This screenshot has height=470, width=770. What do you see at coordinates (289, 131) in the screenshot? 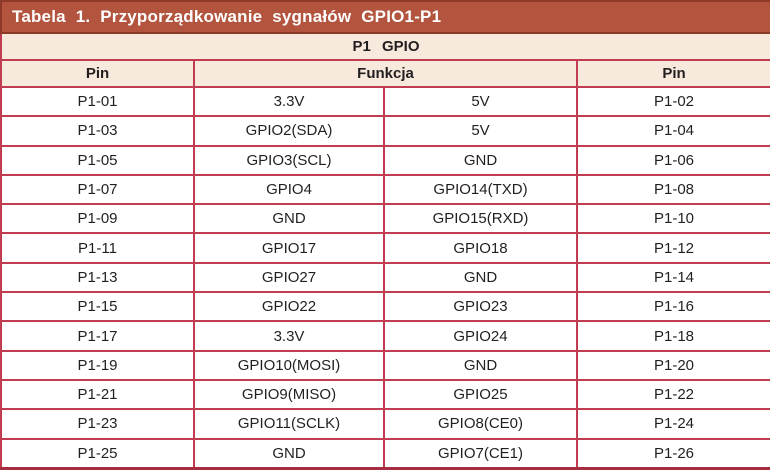
I see `table-cell: GPIO2(SDA)` at bounding box center [289, 131].